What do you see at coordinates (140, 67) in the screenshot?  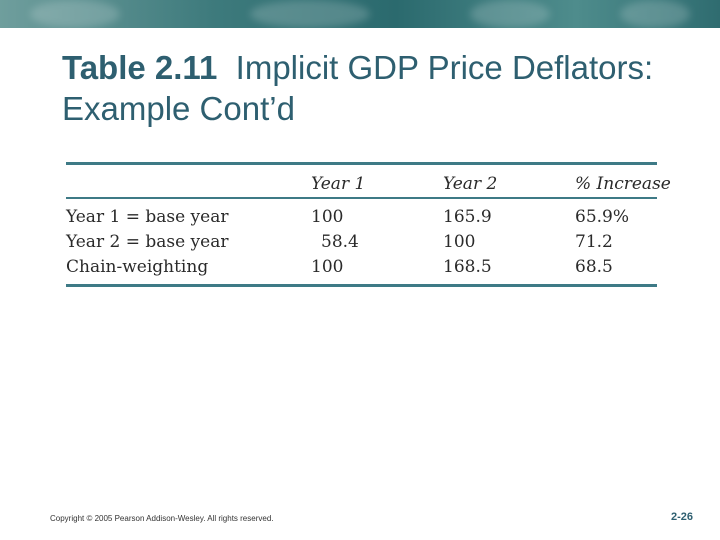 I see `title-table-number: Table 2.11` at bounding box center [140, 67].